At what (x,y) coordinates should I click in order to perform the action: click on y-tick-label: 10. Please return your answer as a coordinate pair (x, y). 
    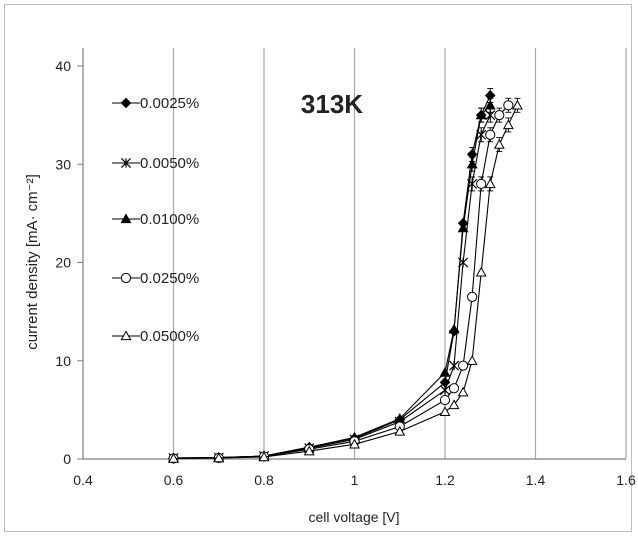
    Looking at the image, I should click on (63, 361).